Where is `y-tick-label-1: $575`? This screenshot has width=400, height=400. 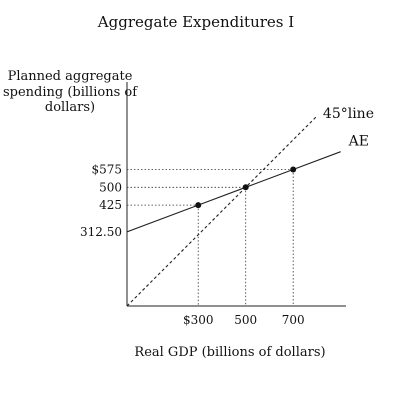 y-tick-label-1: $575 is located at coordinates (106, 169).